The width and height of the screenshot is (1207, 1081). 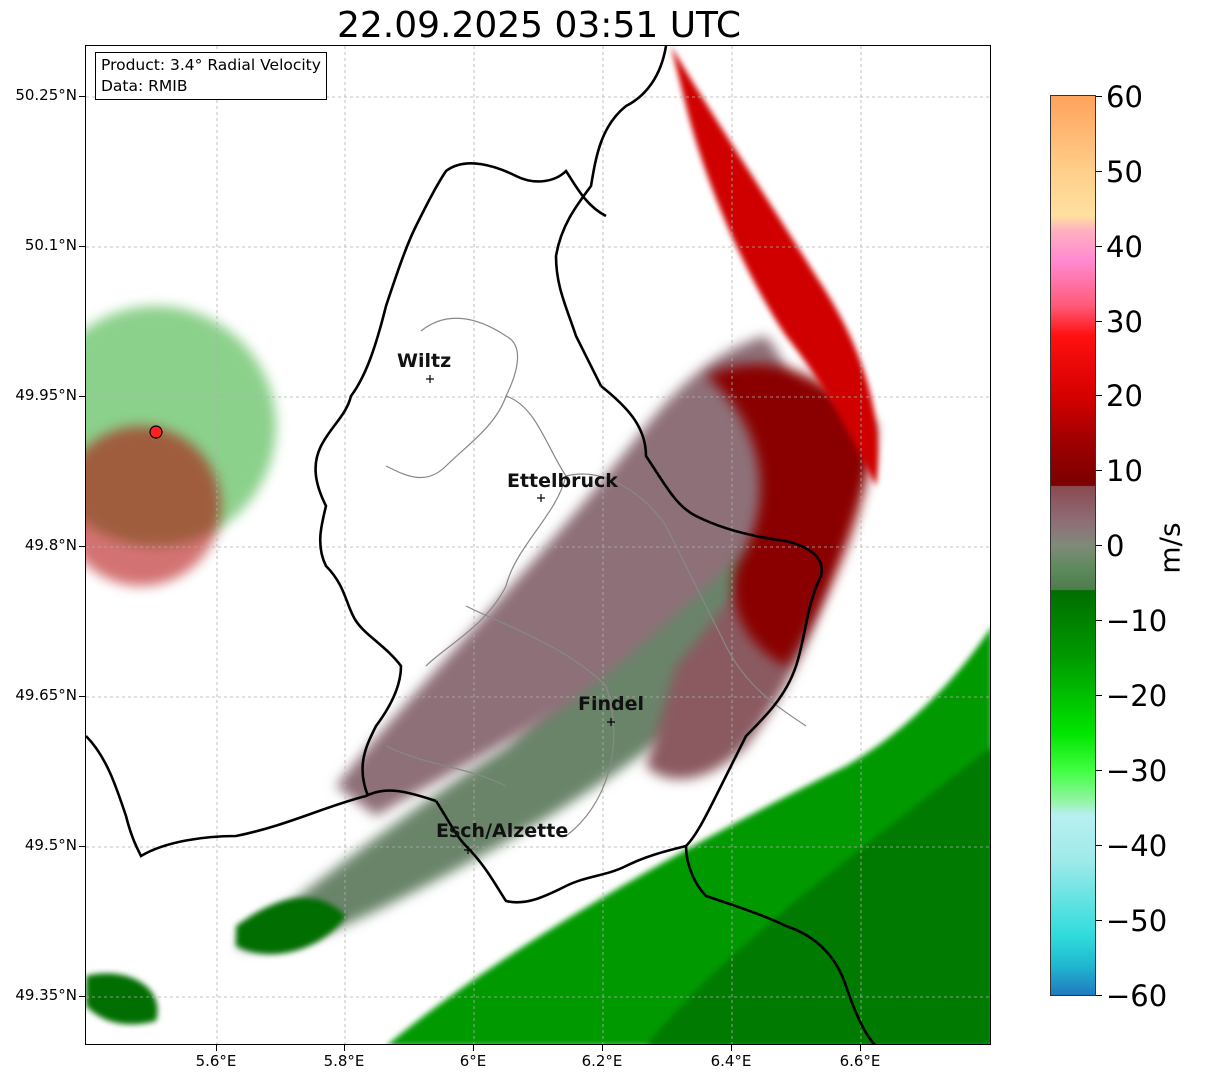 What do you see at coordinates (468, 850) in the screenshot?
I see `city-marker-esch` at bounding box center [468, 850].